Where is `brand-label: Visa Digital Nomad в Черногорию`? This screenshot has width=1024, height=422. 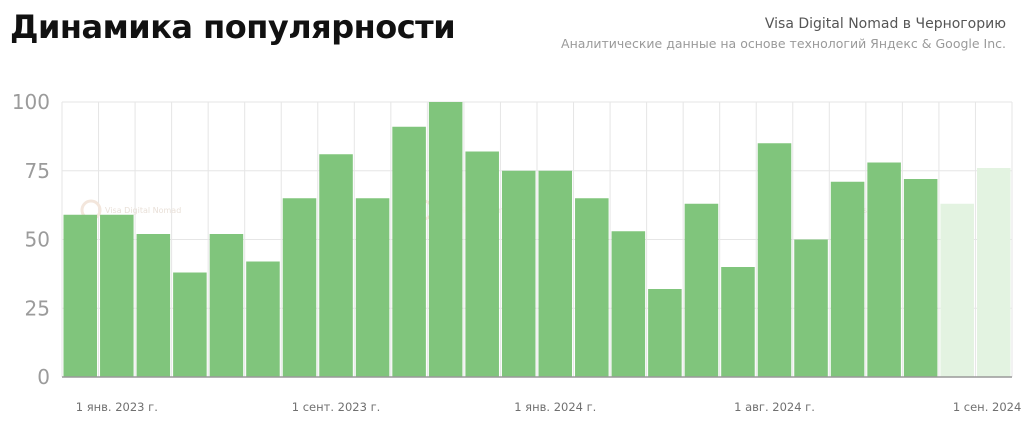 brand-label: Visa Digital Nomad в Черногорию is located at coordinates (885, 24).